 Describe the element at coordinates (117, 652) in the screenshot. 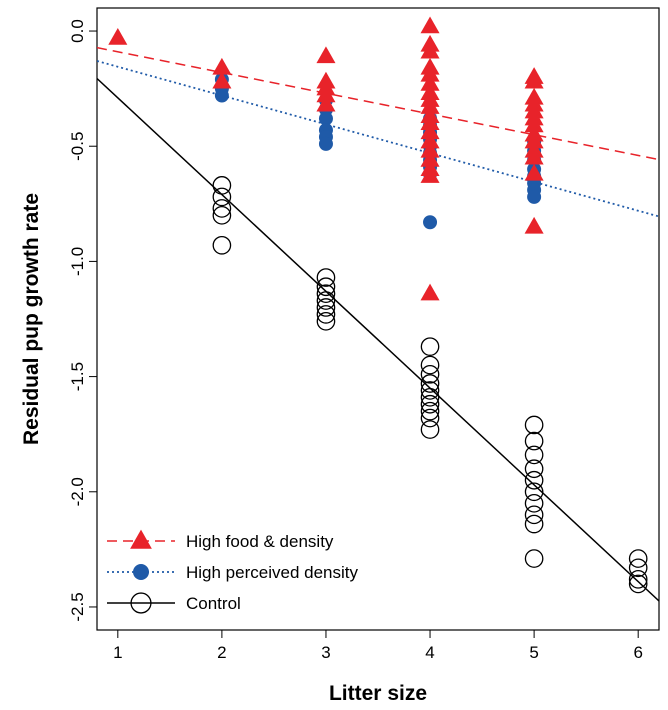

I see `x-tick-label: 1` at that location.